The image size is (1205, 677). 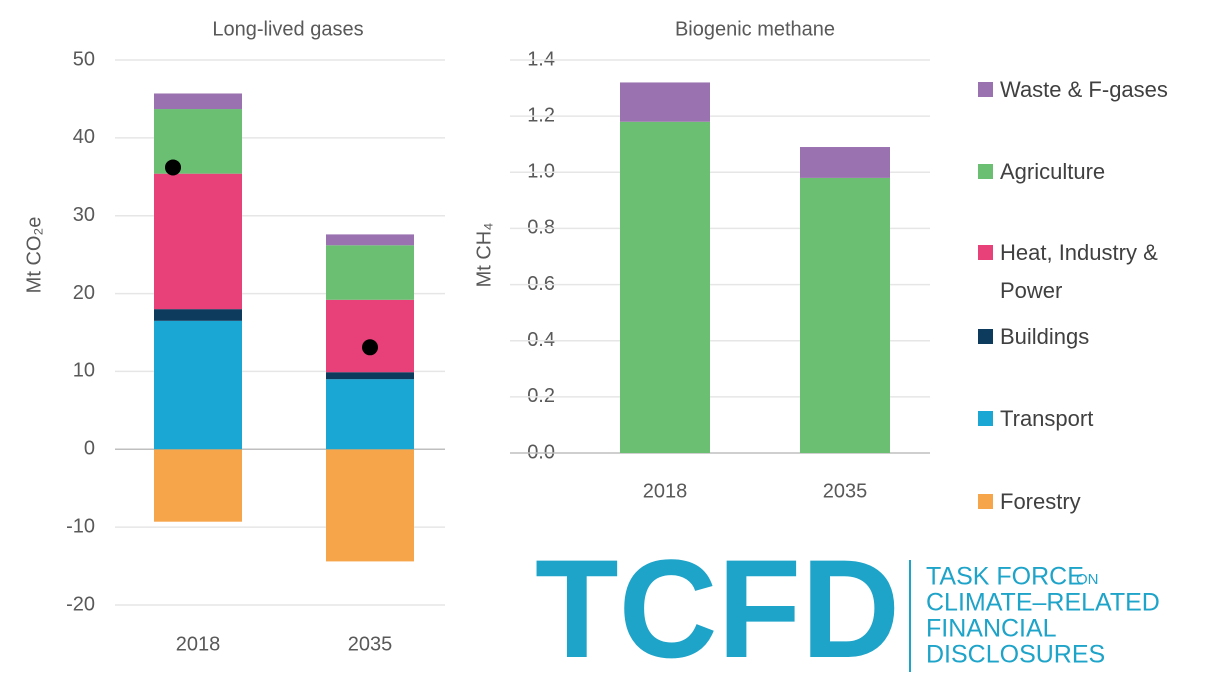 What do you see at coordinates (287, 29) in the screenshot?
I see `chart-title: Long-lived gases` at bounding box center [287, 29].